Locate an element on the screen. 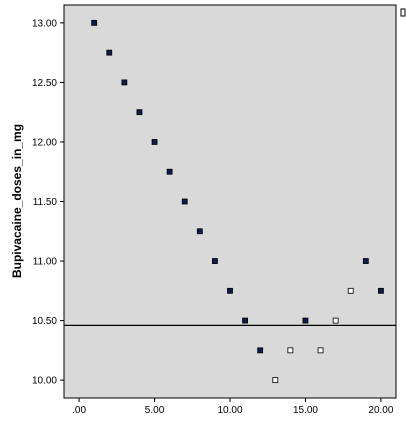 The width and height of the screenshot is (406, 425). y-tick-label: 11.50 is located at coordinates (45, 202).